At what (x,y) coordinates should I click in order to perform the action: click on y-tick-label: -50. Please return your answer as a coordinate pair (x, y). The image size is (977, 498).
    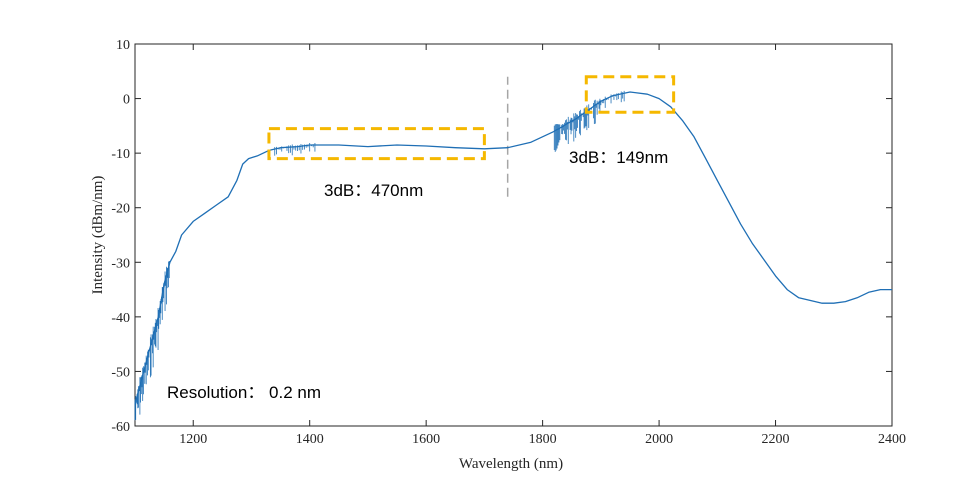
    Looking at the image, I should click on (120, 372).